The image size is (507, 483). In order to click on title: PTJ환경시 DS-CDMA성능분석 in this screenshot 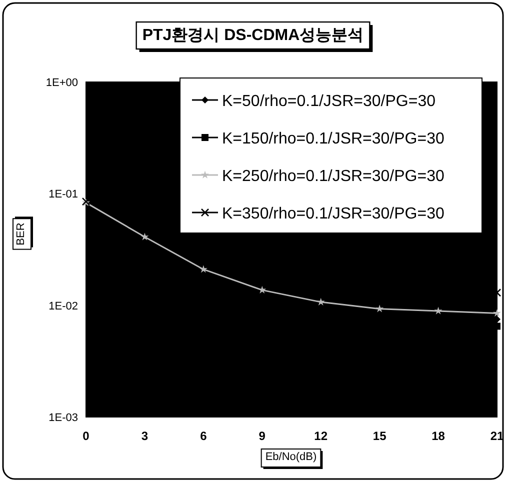, I will do `click(254, 36)`.